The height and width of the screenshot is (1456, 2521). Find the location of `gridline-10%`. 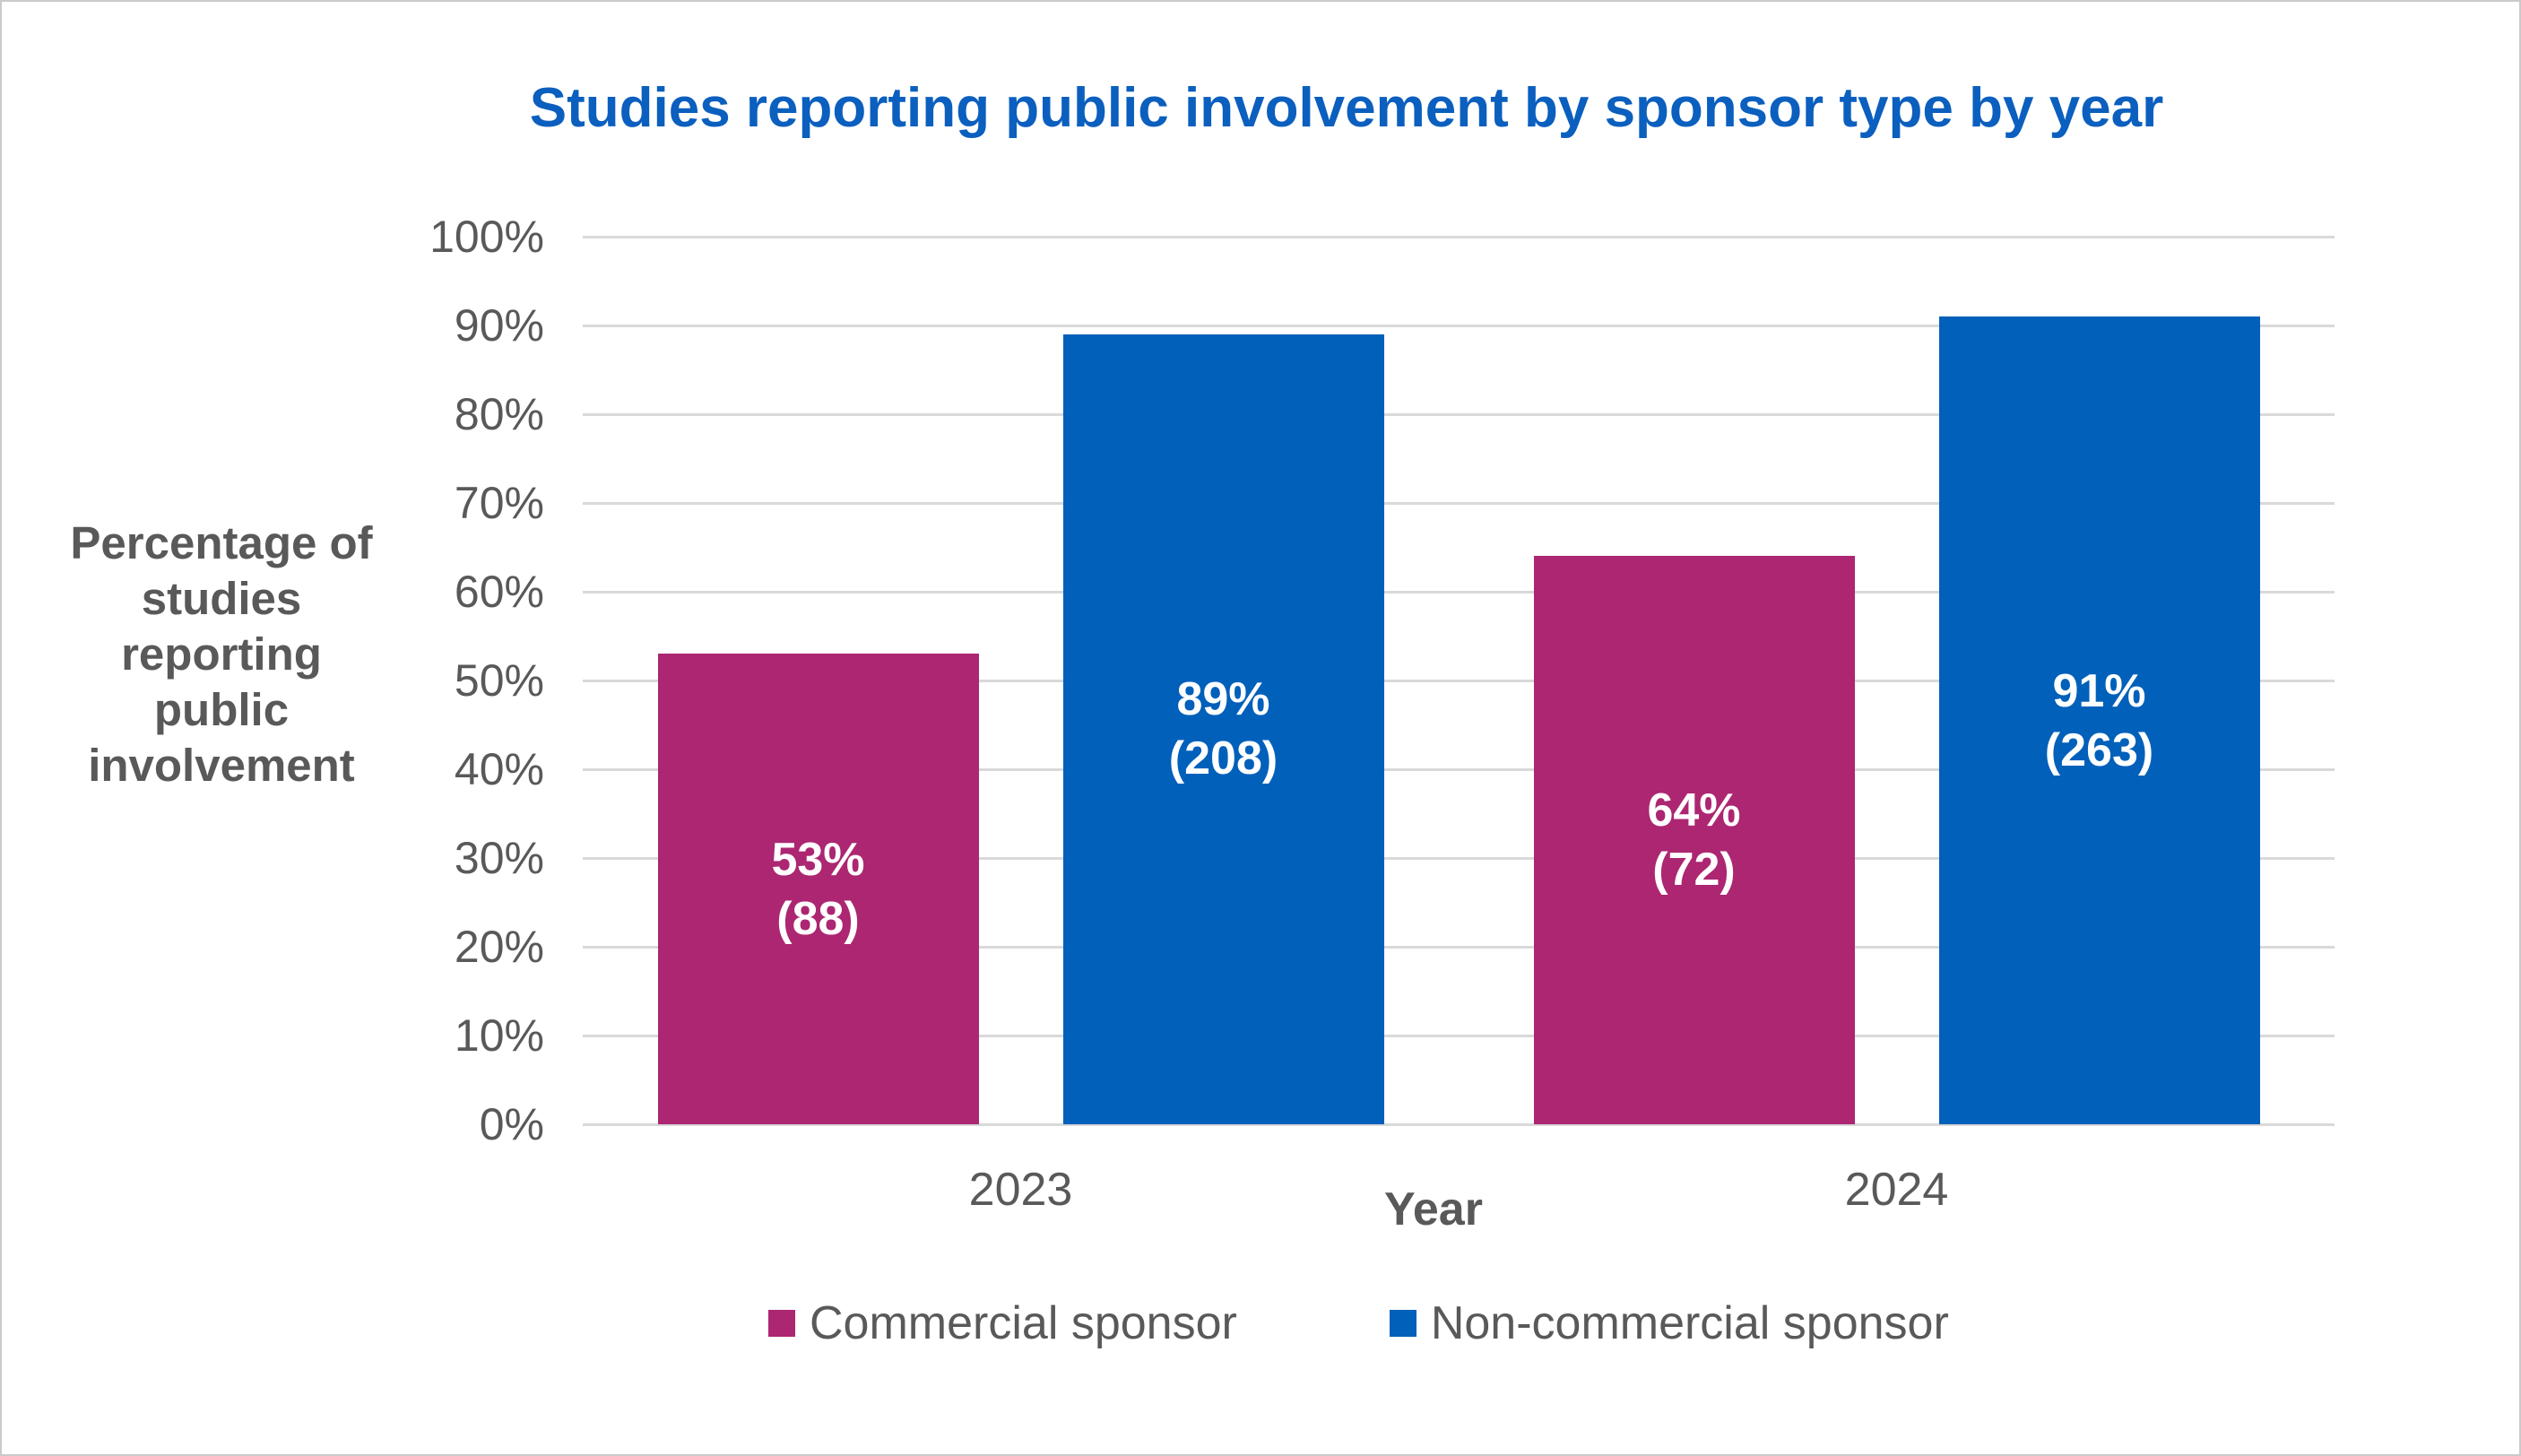

gridline-10% is located at coordinates (1459, 1036).